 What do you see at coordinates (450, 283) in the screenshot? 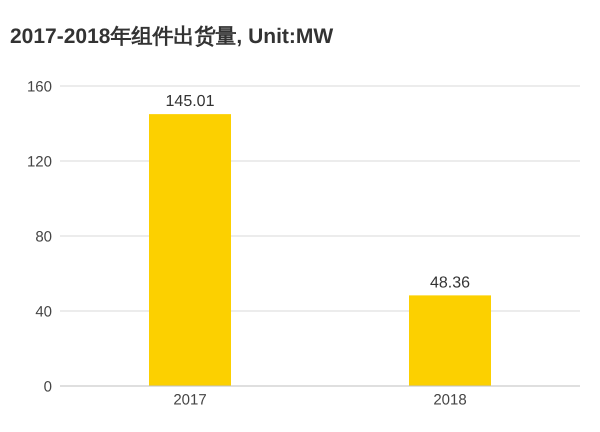
I see `data-label: 48.36` at bounding box center [450, 283].